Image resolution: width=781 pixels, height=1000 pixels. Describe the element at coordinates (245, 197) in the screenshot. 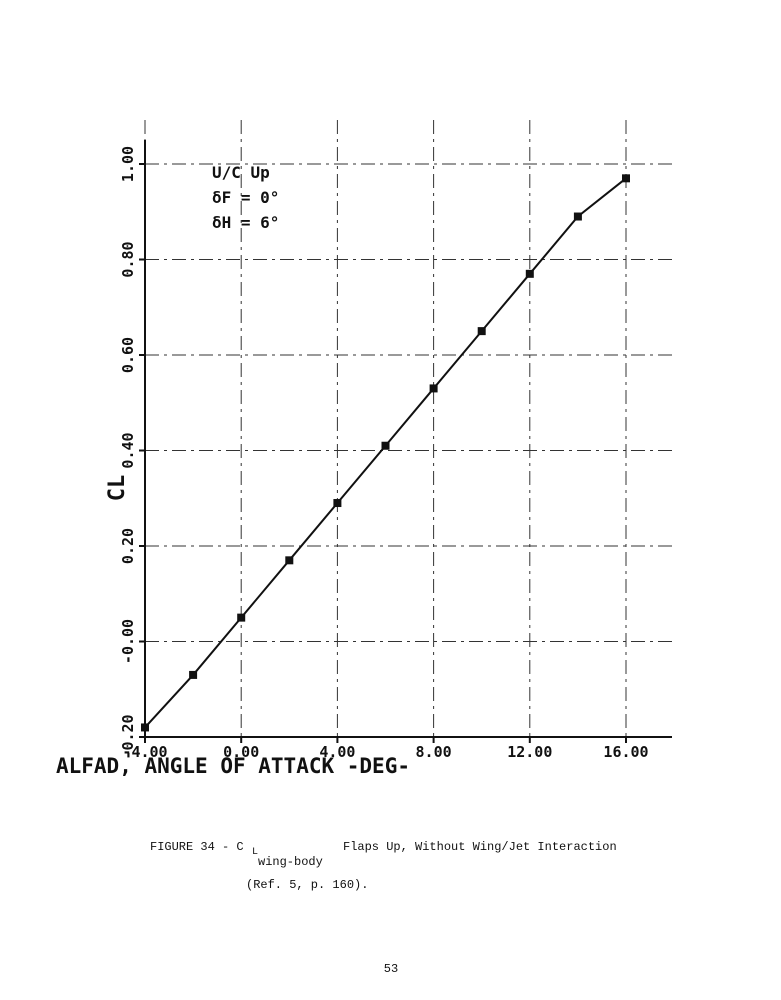

I see `annotation: δF = 0°` at that location.